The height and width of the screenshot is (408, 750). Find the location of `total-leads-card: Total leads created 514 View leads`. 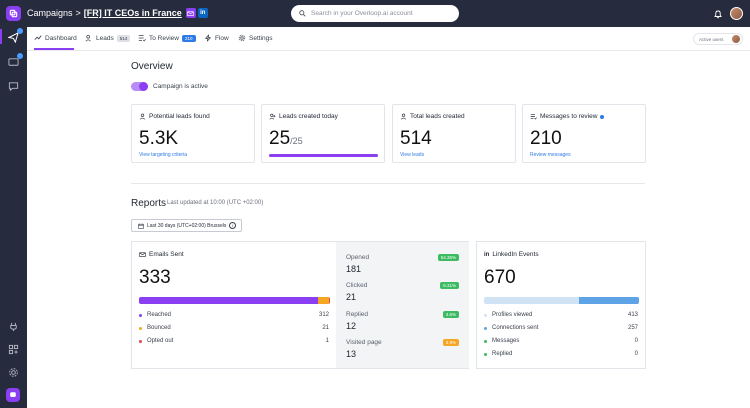

total-leads-card: Total leads created 514 View leads is located at coordinates (454, 133).